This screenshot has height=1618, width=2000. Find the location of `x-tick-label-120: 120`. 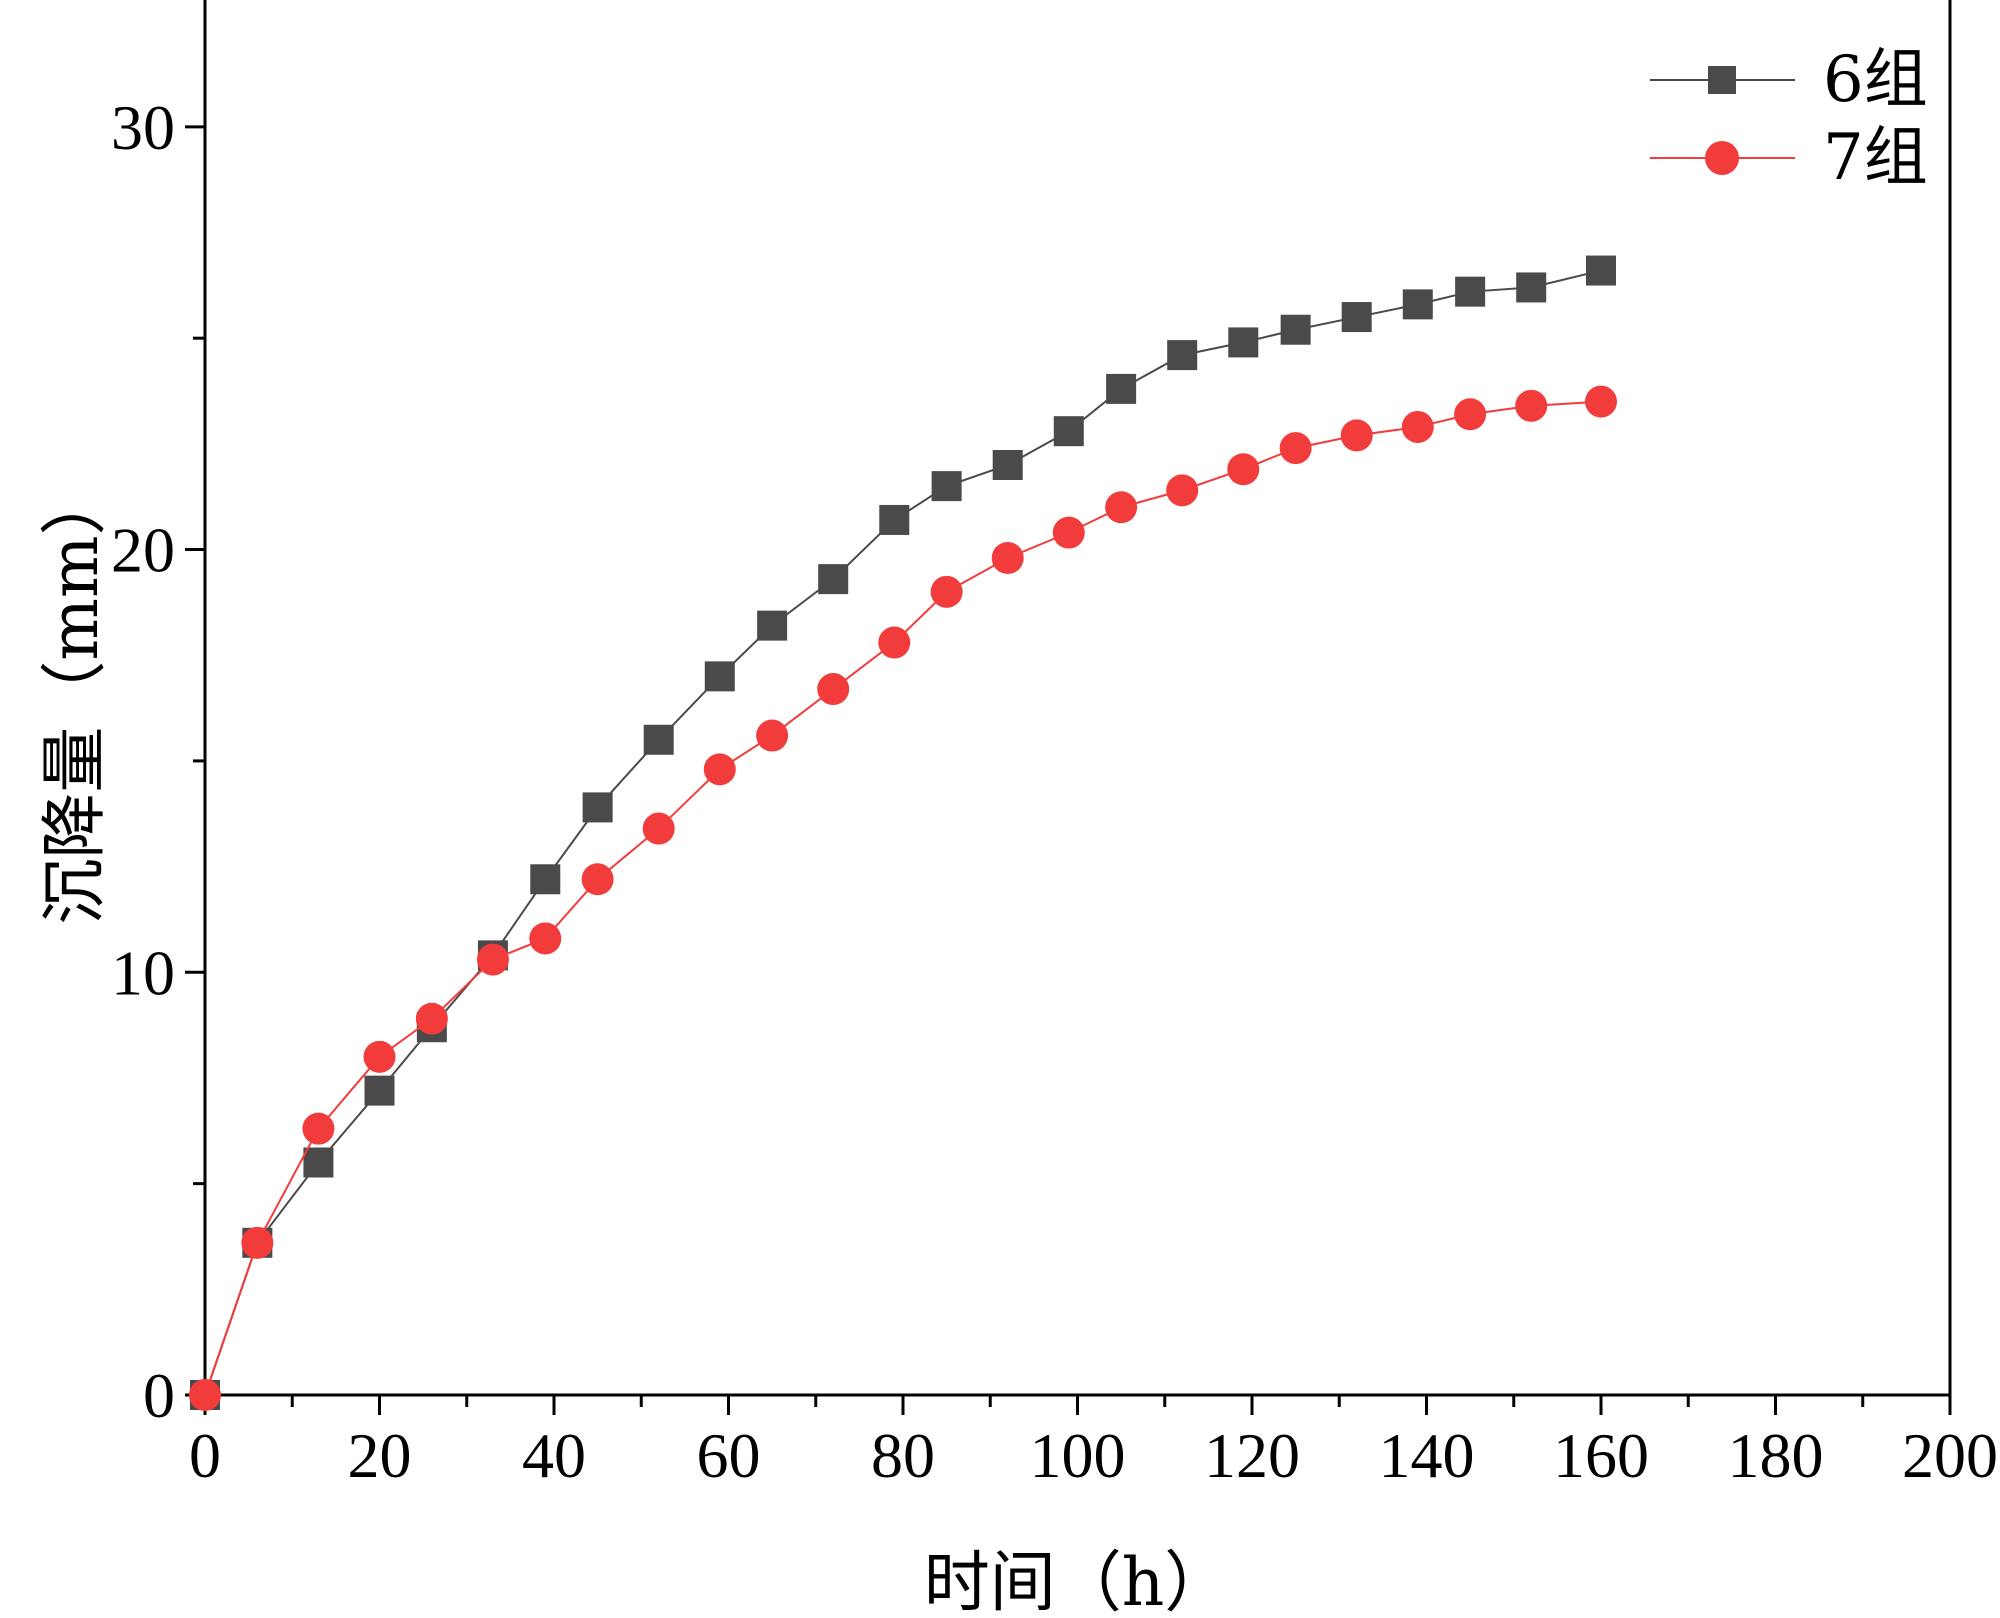

x-tick-label-120: 120 is located at coordinates (1252, 1455).